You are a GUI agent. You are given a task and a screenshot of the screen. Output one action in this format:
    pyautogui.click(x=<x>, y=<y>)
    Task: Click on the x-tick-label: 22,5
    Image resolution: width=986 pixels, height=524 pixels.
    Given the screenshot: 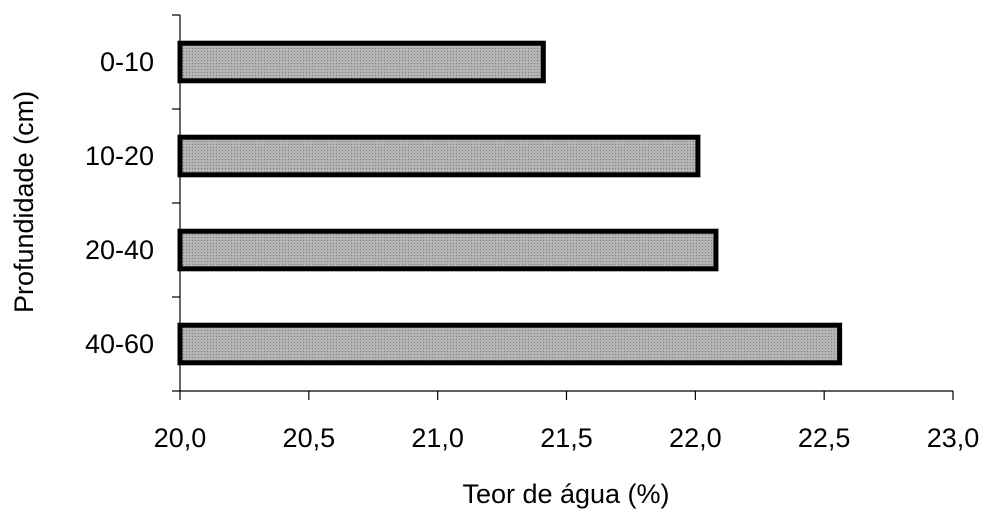 What is the action you would take?
    pyautogui.click(x=824, y=438)
    